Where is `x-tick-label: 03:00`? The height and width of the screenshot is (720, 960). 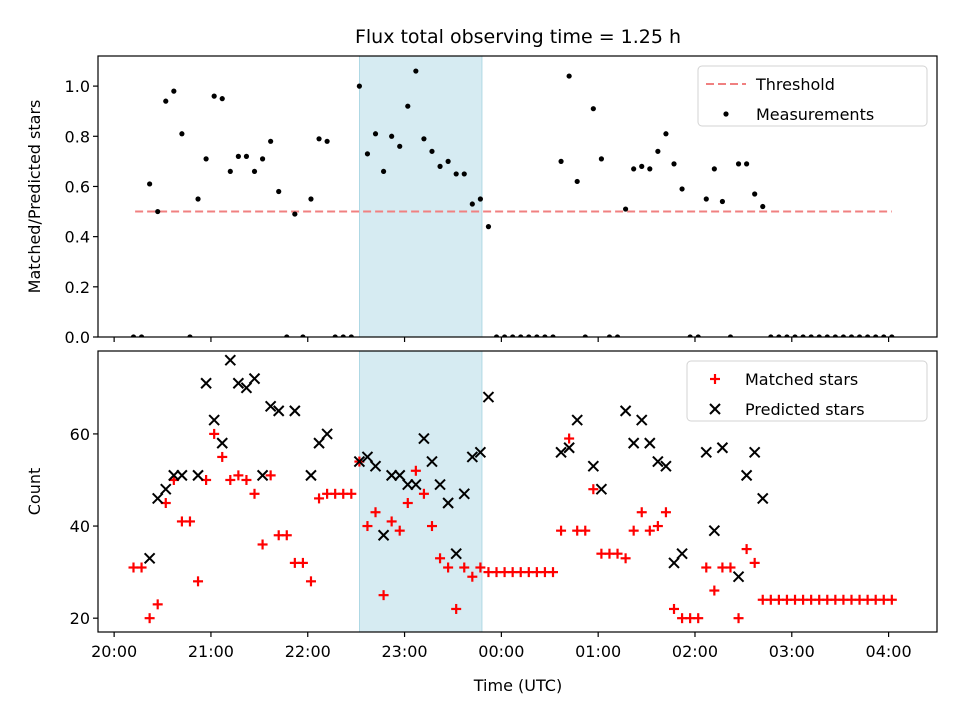 x-tick-label: 03:00 is located at coordinates (792, 651).